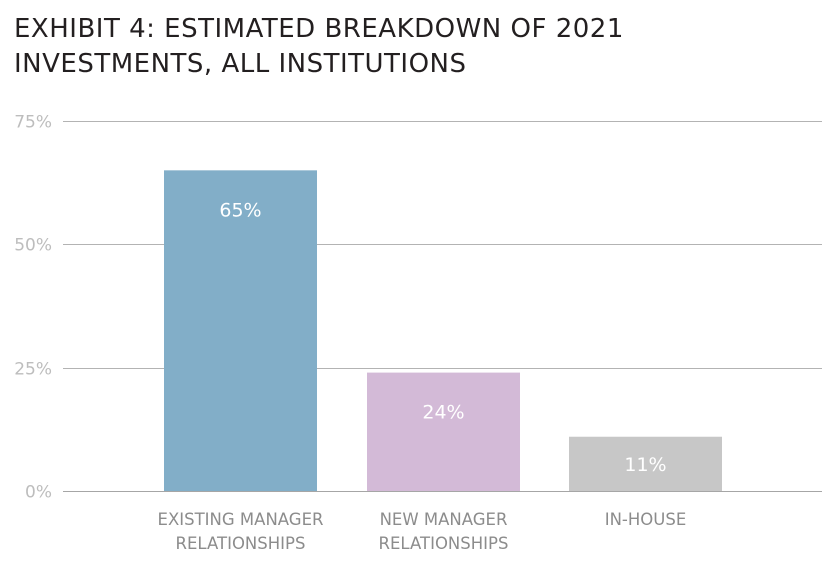  Describe the element at coordinates (241, 531) in the screenshot. I see `x-category-label: EXISTING MANAGER RELATIONSHIPS` at that location.